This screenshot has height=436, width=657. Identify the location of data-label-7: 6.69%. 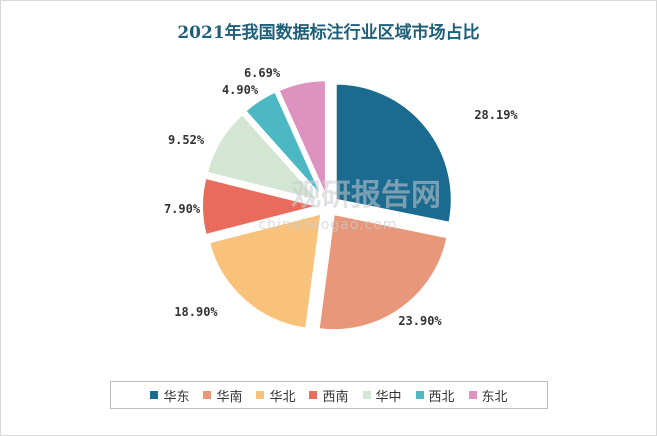
(262, 73).